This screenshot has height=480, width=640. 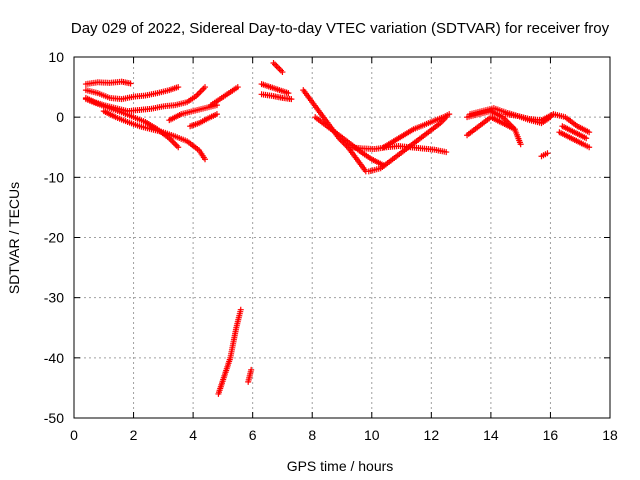 I want to click on x-tick-label: 12, so click(x=432, y=435).